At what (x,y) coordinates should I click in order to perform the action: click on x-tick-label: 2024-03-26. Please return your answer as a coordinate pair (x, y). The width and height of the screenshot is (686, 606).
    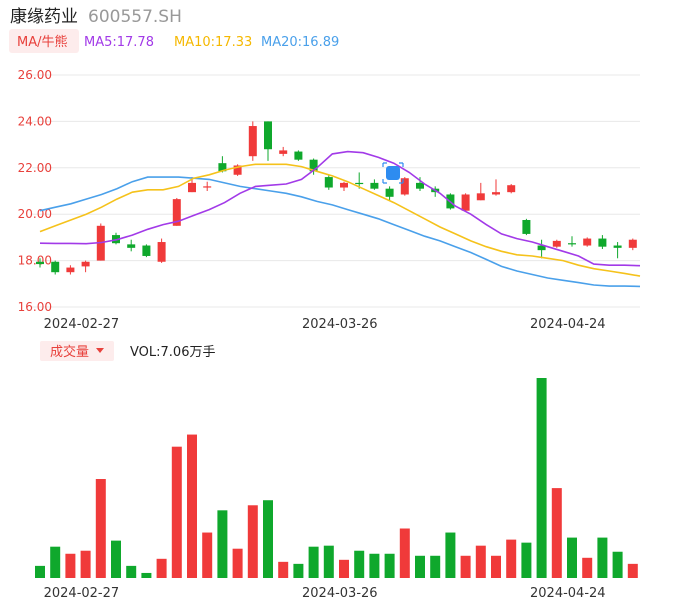
    Looking at the image, I should click on (340, 593).